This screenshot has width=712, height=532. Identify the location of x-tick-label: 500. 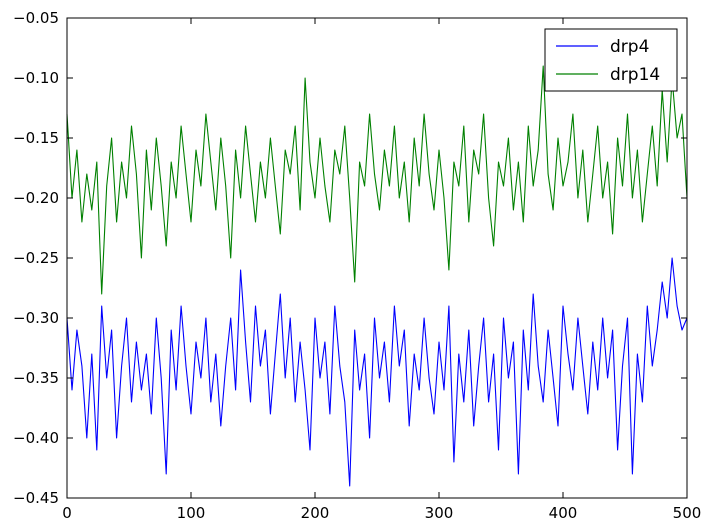
(687, 513).